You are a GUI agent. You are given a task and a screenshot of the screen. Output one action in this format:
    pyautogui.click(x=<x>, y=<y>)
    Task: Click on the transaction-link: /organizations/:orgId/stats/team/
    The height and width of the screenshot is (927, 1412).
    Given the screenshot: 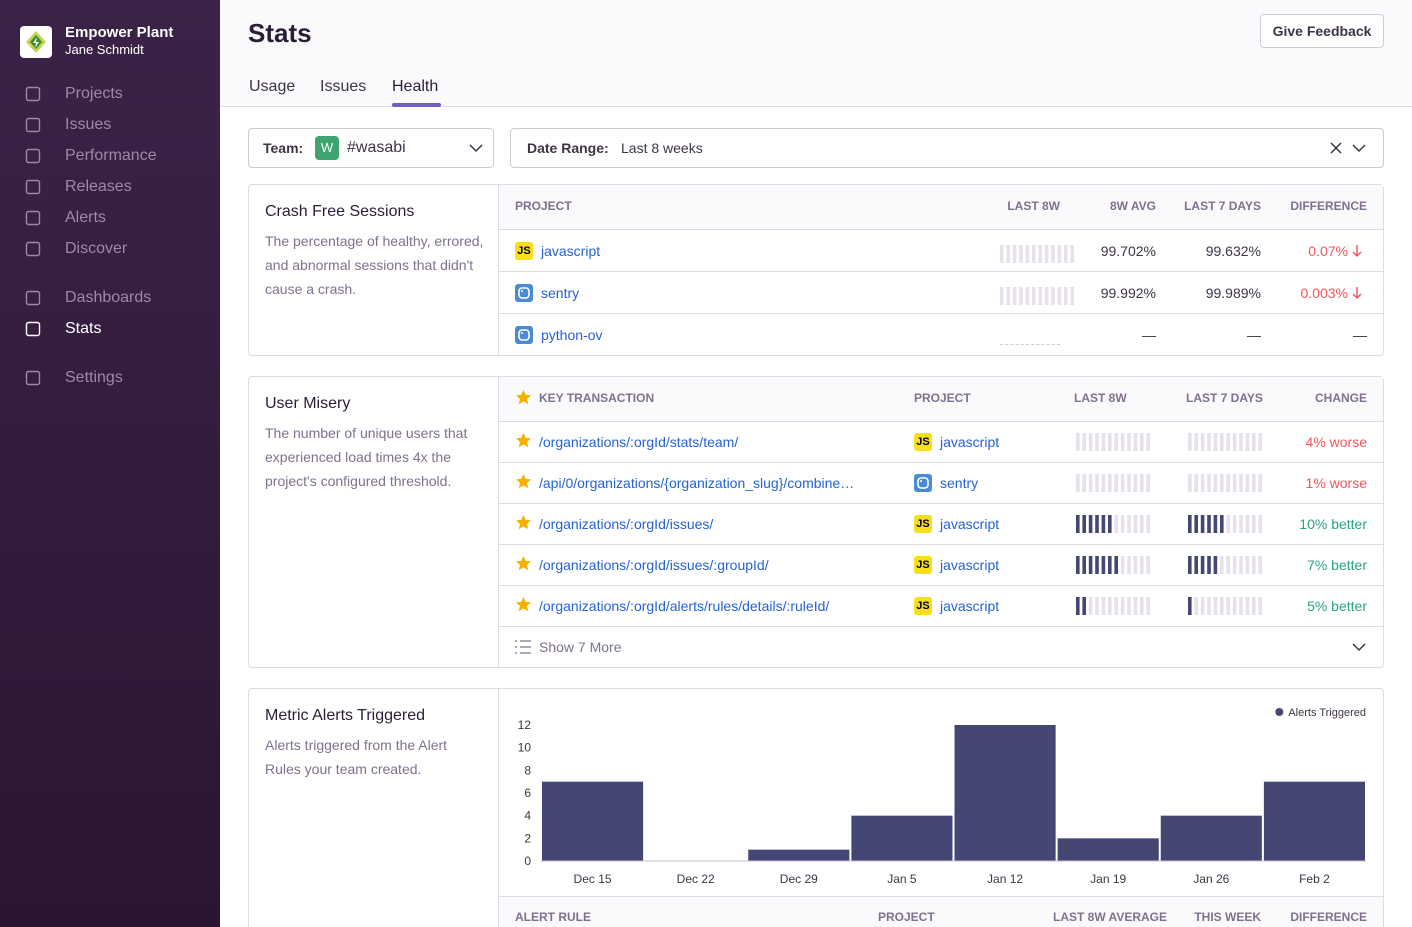 What is the action you would take?
    pyautogui.click(x=639, y=442)
    